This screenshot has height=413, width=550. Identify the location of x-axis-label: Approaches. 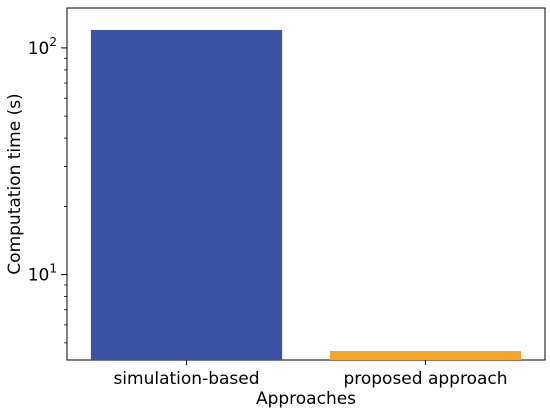
(306, 399).